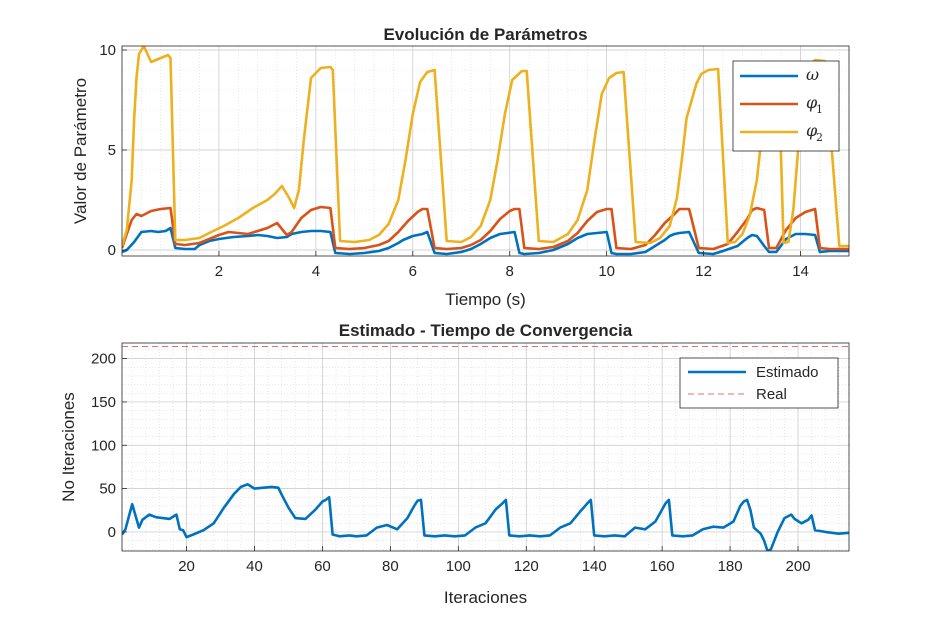 This screenshot has width=938, height=625. Describe the element at coordinates (485, 299) in the screenshot. I see `top-x-axis-label: Tiempo (s)` at that location.